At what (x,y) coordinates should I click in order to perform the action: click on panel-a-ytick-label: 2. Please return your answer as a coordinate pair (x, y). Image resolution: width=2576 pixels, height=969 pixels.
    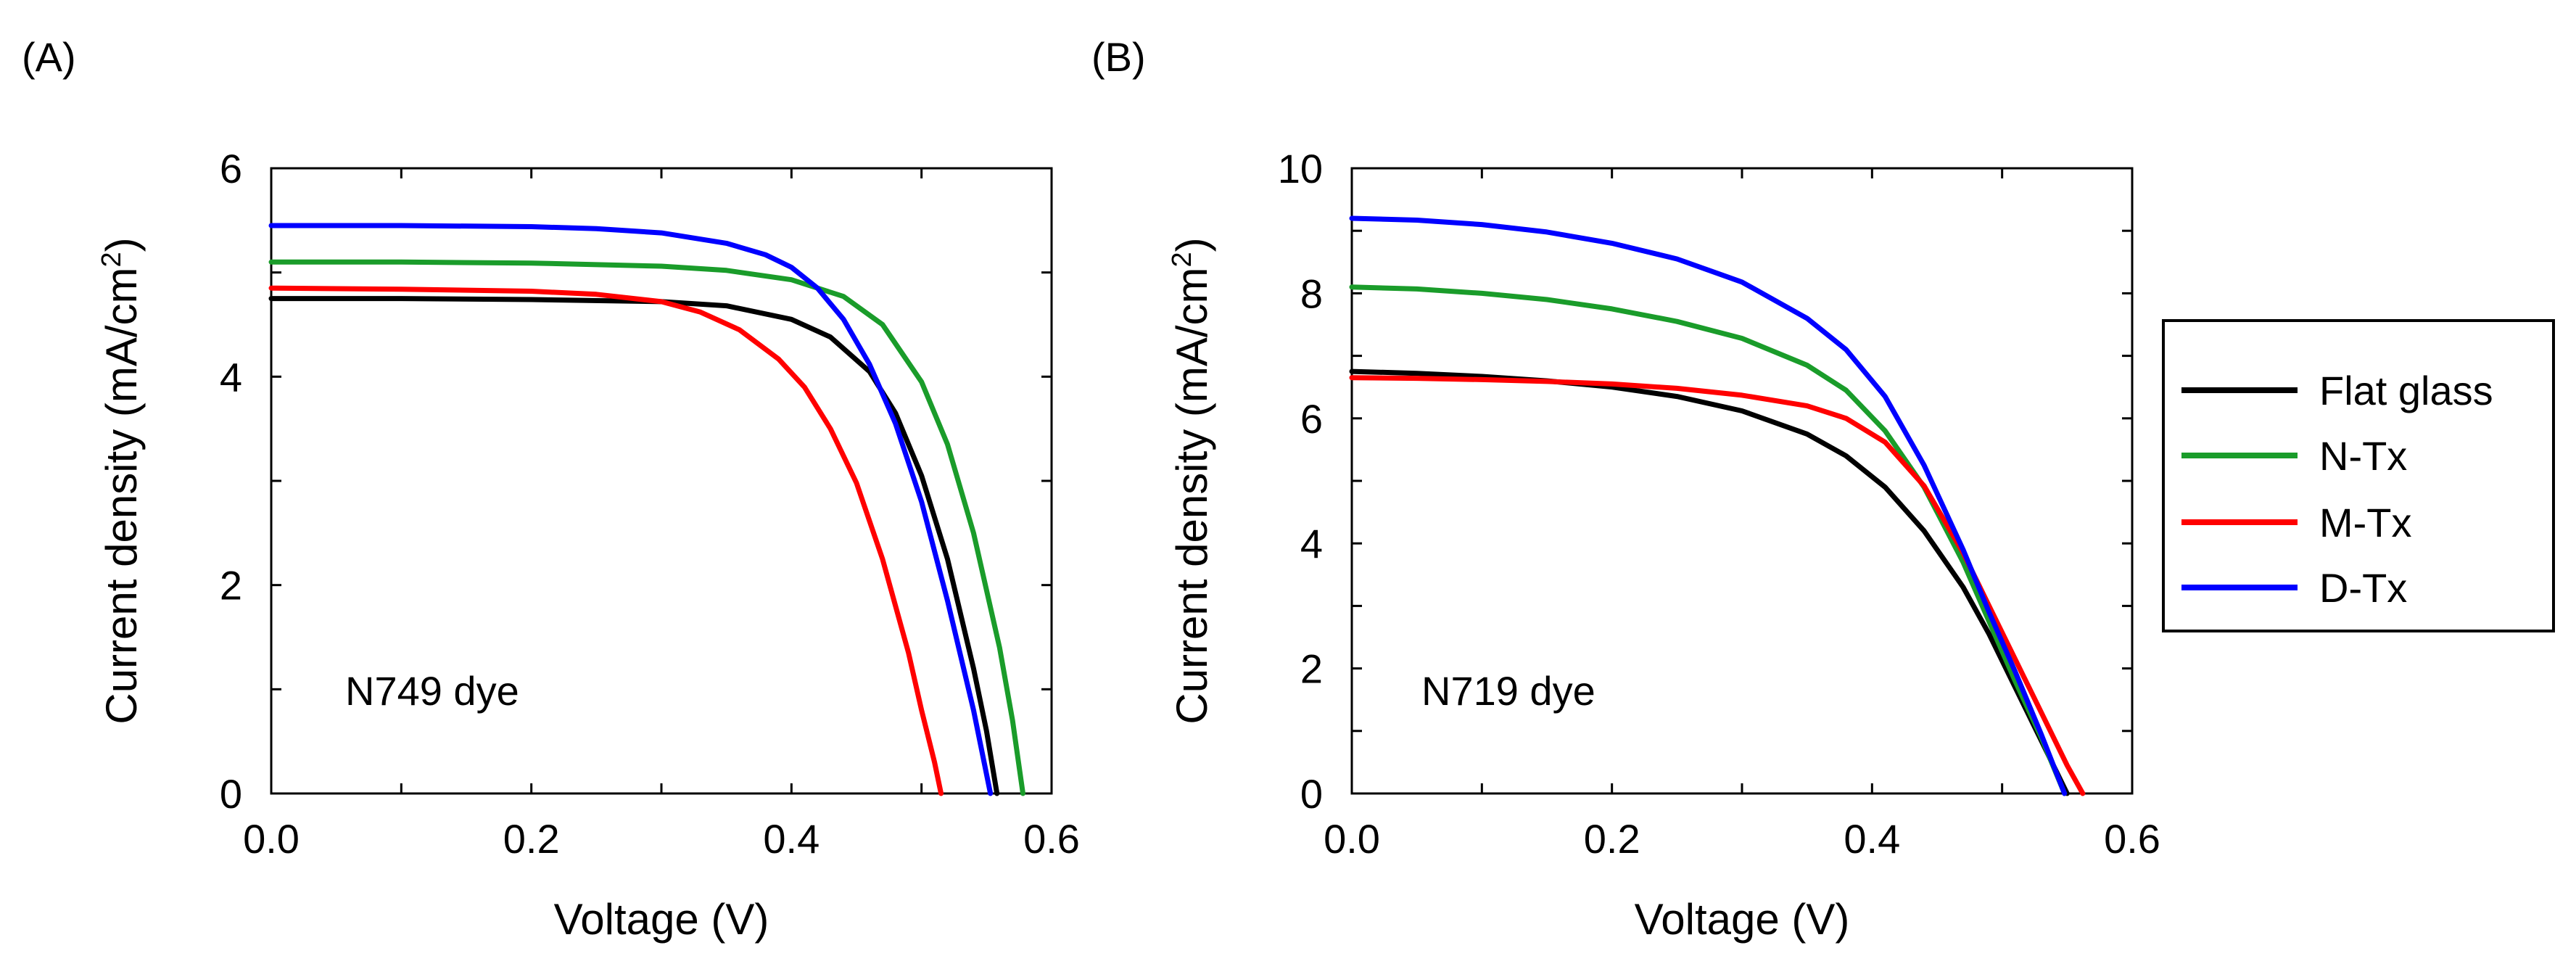
    Looking at the image, I should click on (231, 586).